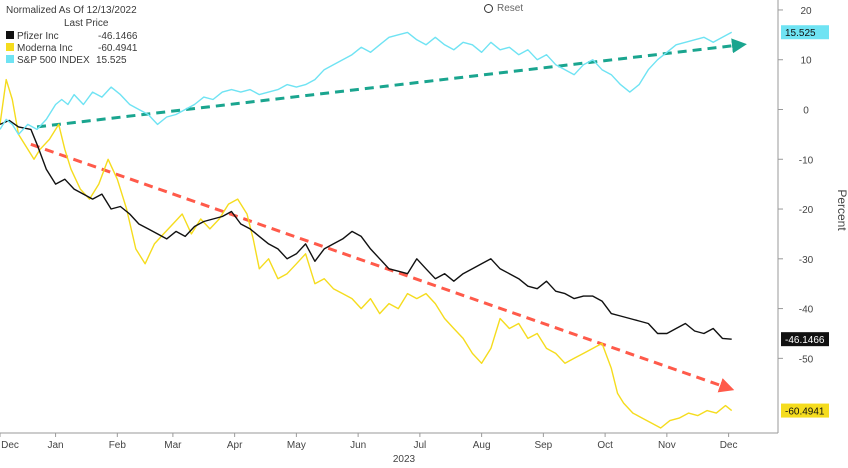  I want to click on last-value-box-spx, so click(805, 32).